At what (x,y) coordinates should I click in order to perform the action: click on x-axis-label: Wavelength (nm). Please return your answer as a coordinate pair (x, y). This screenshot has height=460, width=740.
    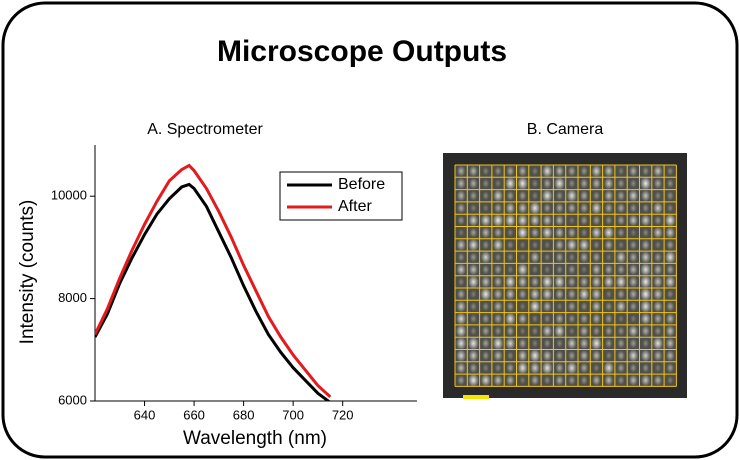
    Looking at the image, I should click on (255, 438).